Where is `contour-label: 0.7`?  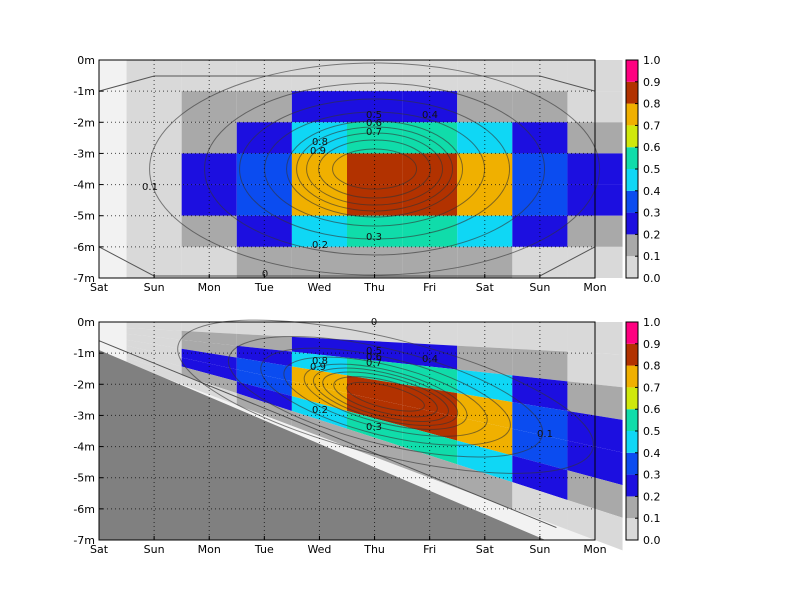 contour-label: 0.7 is located at coordinates (374, 132).